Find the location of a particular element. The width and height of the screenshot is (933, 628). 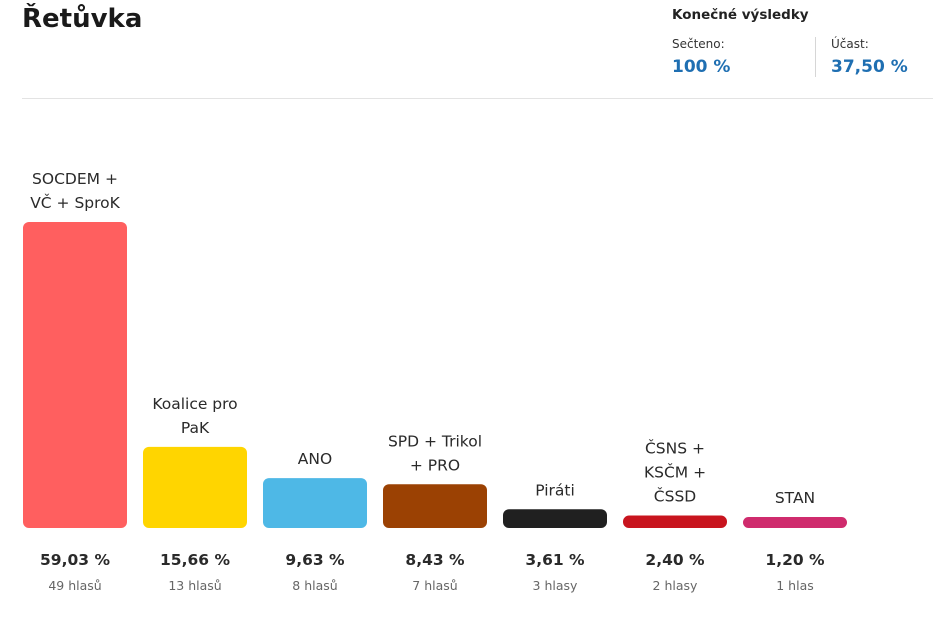

votes-label-2: 13 hlasů is located at coordinates (194, 585).